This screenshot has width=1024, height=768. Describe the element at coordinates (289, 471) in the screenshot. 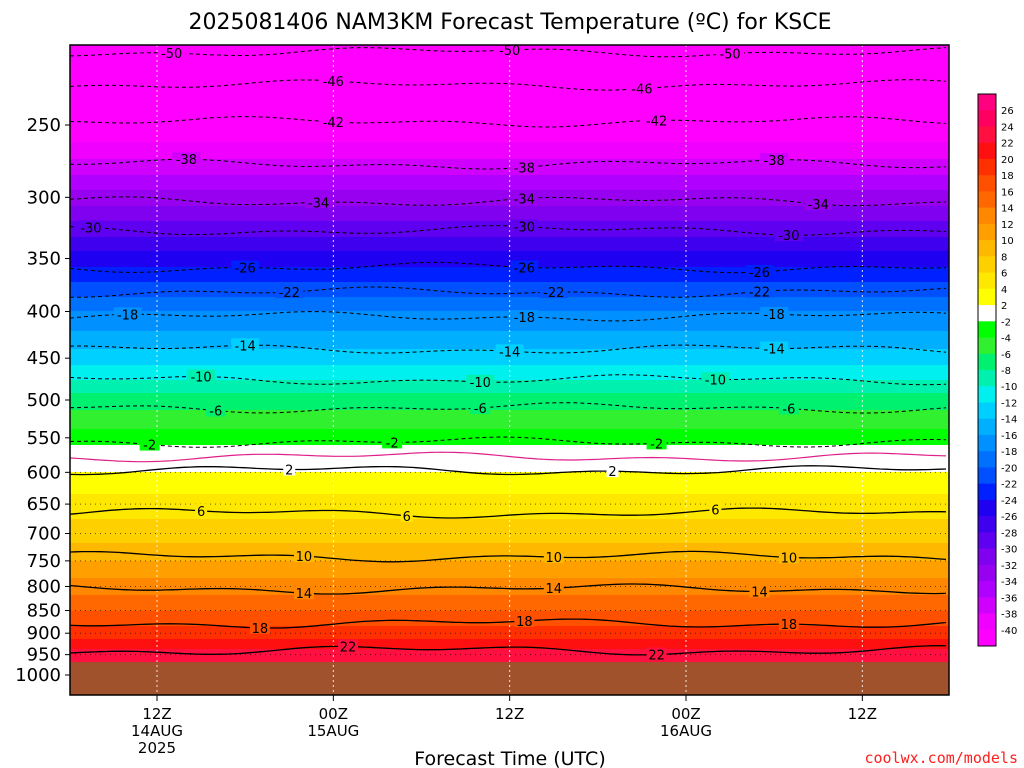

I see `contour-label: 2` at that location.